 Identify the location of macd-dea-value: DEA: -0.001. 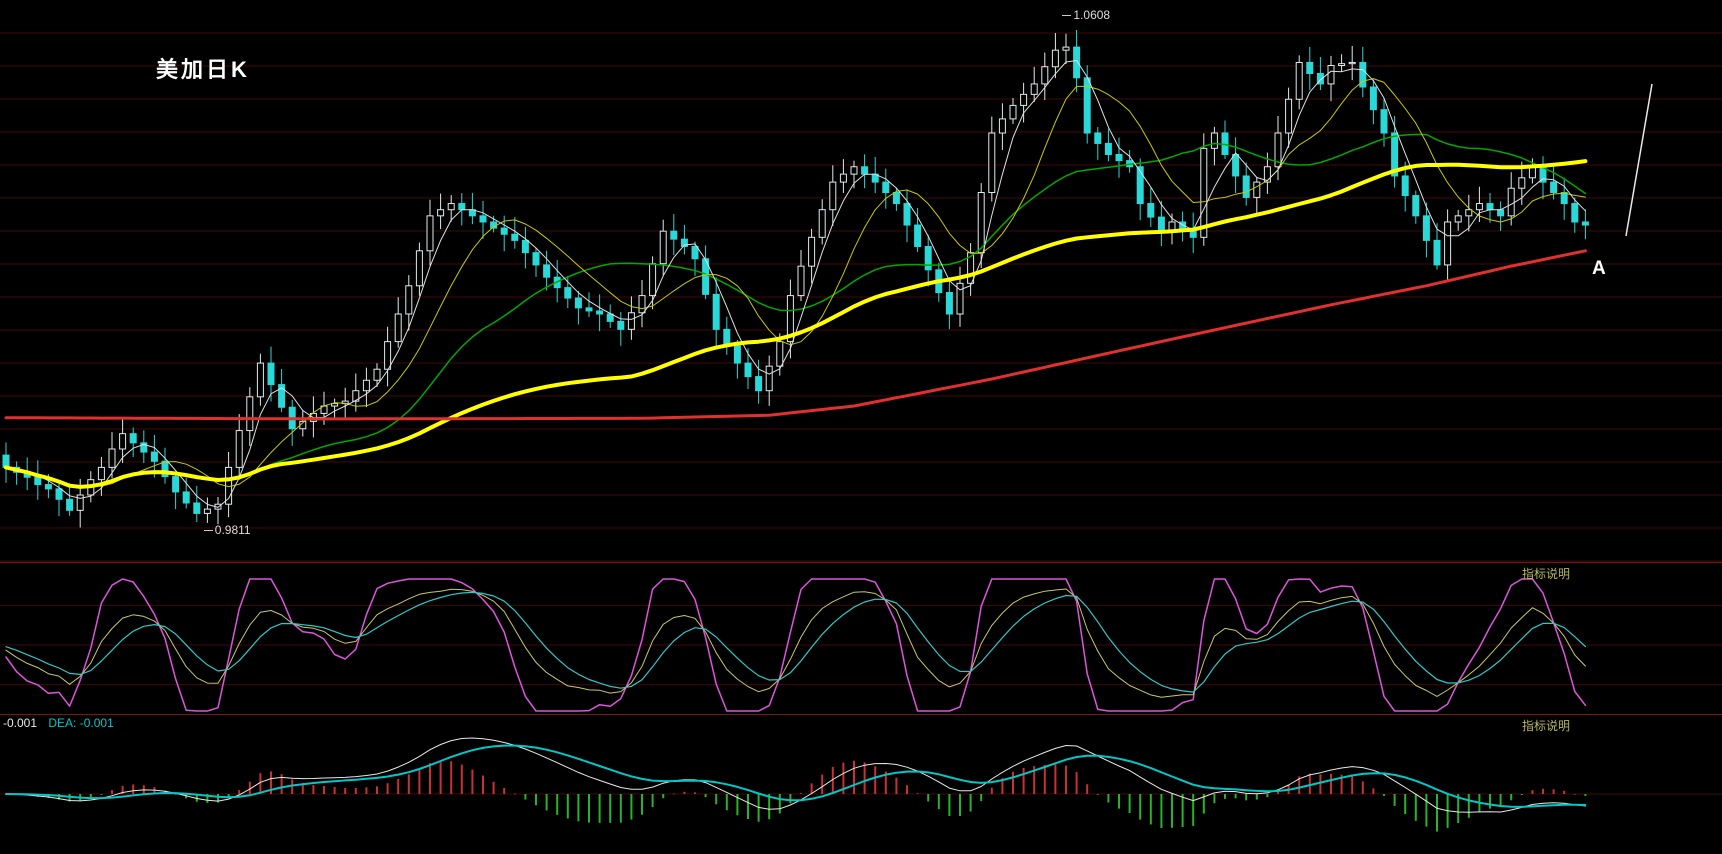
(81, 723).